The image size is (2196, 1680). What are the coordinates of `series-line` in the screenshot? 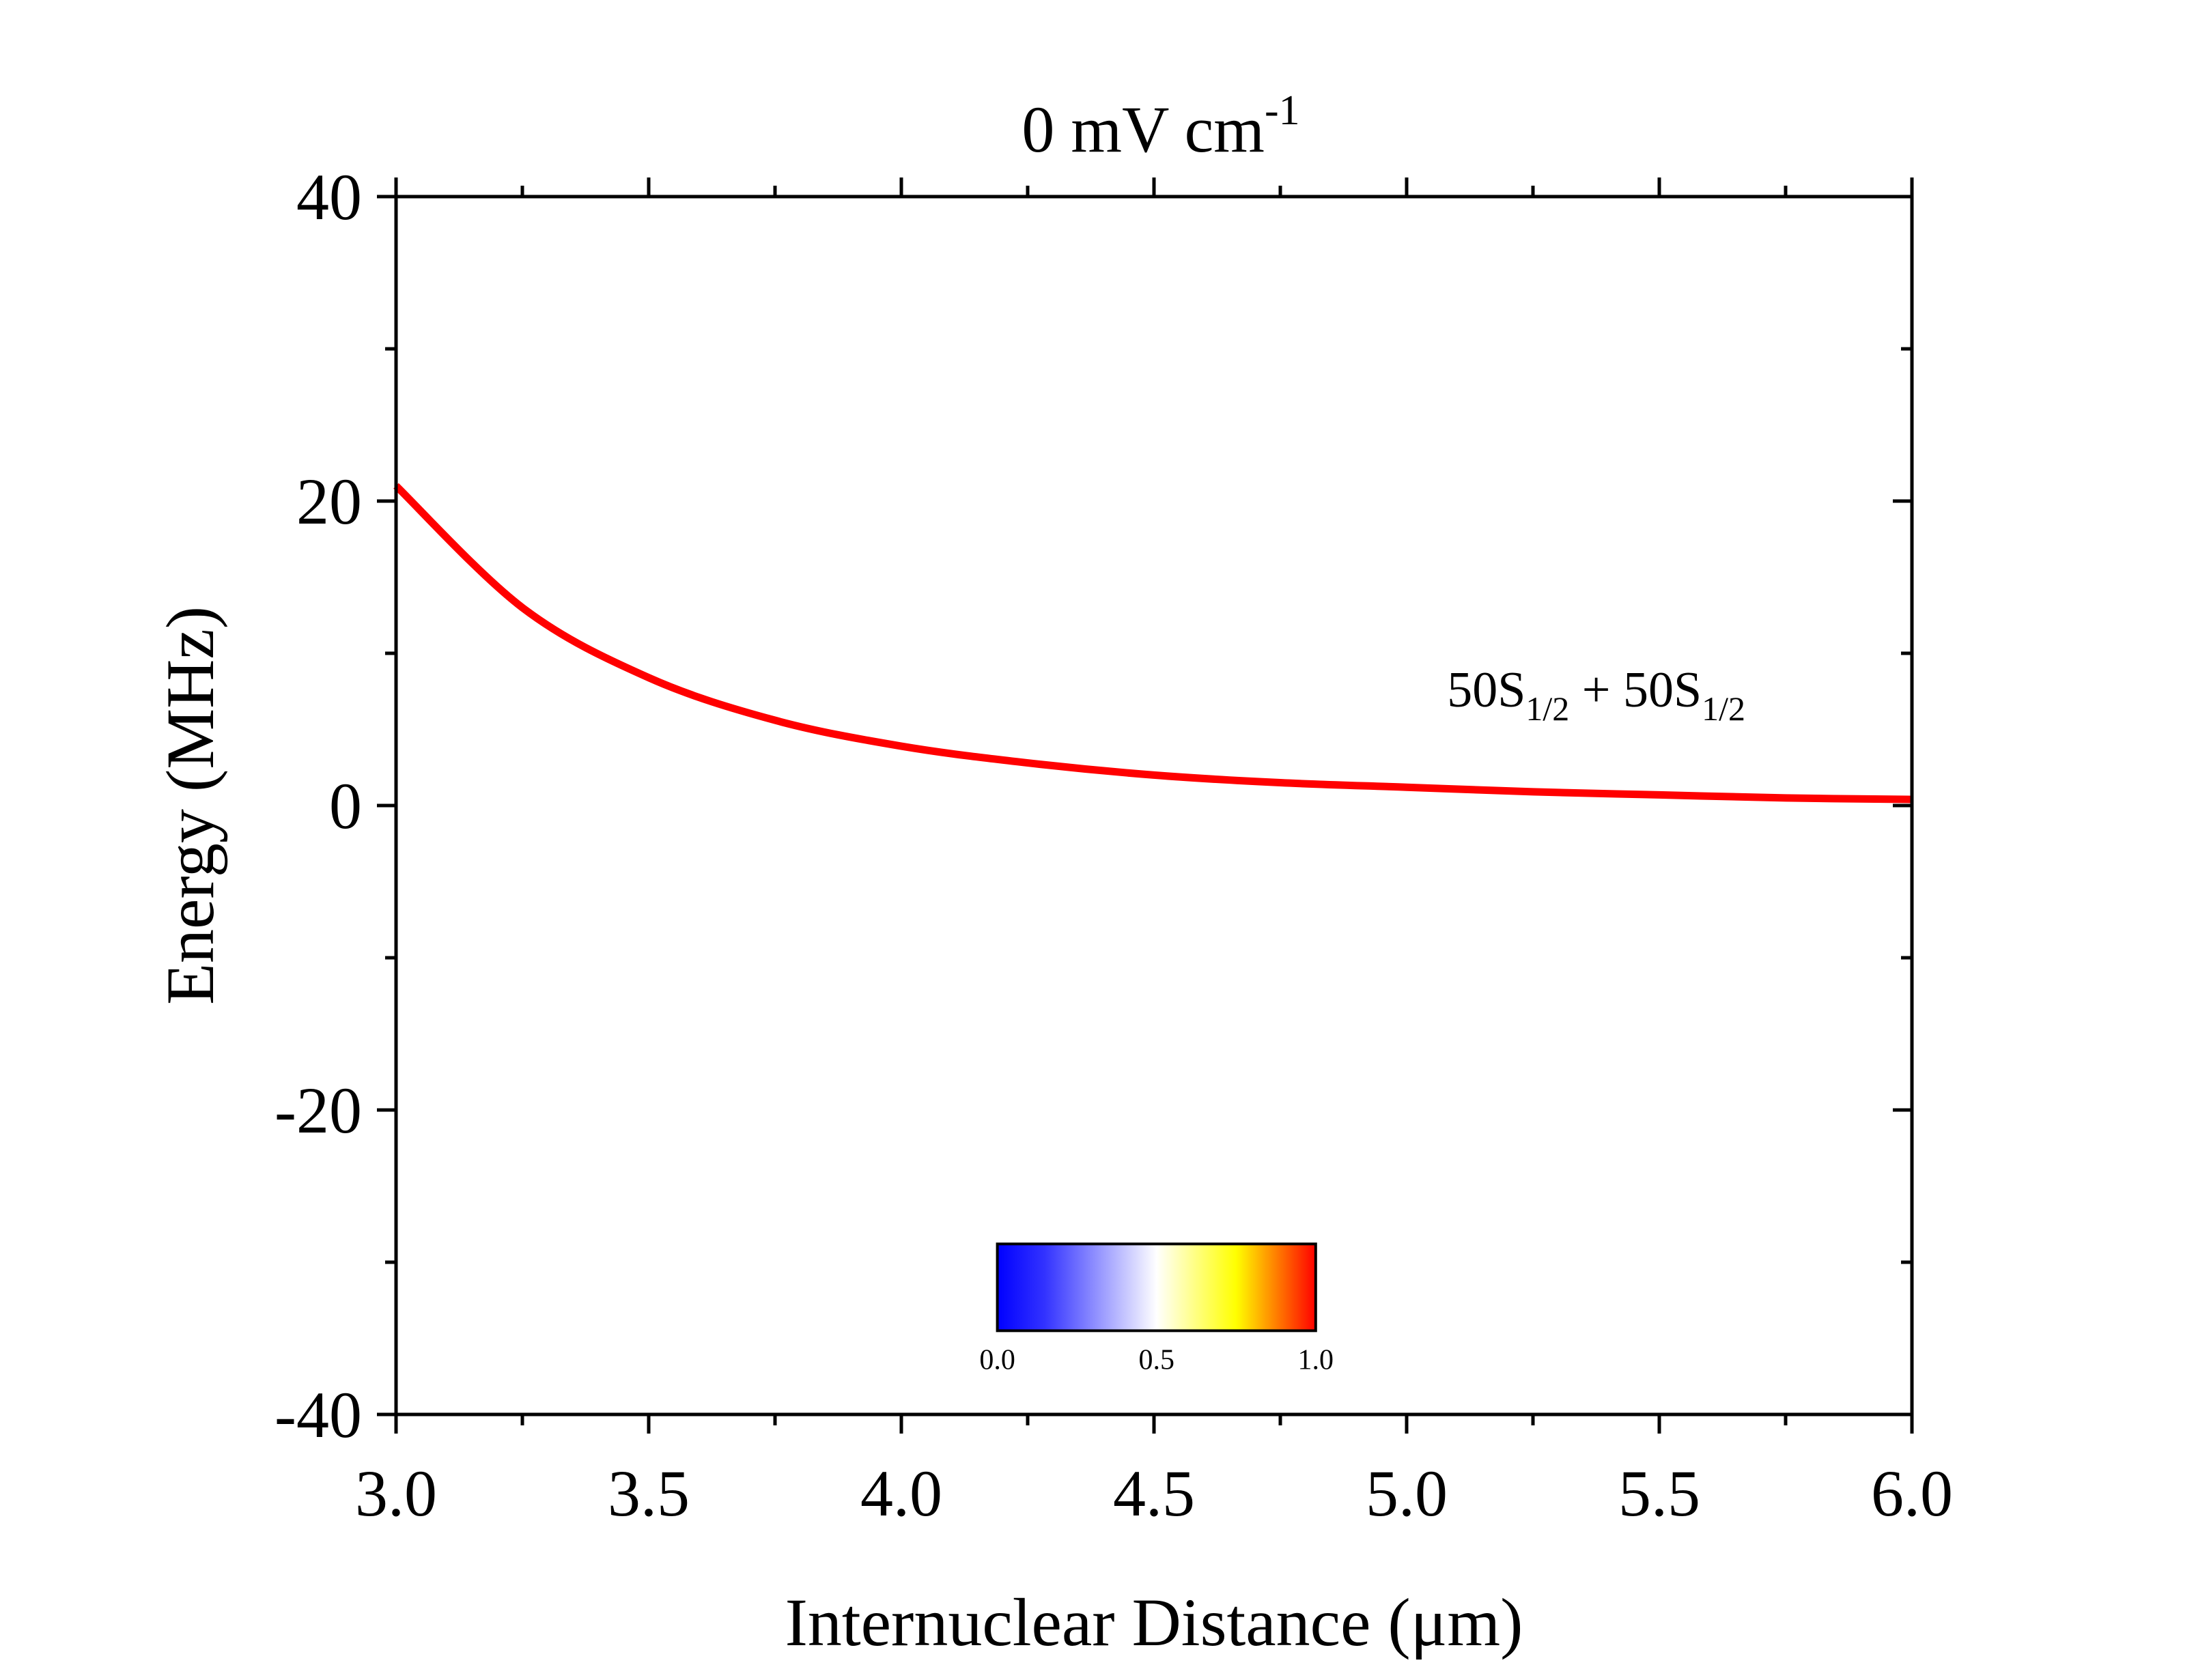 It's located at (1153, 643).